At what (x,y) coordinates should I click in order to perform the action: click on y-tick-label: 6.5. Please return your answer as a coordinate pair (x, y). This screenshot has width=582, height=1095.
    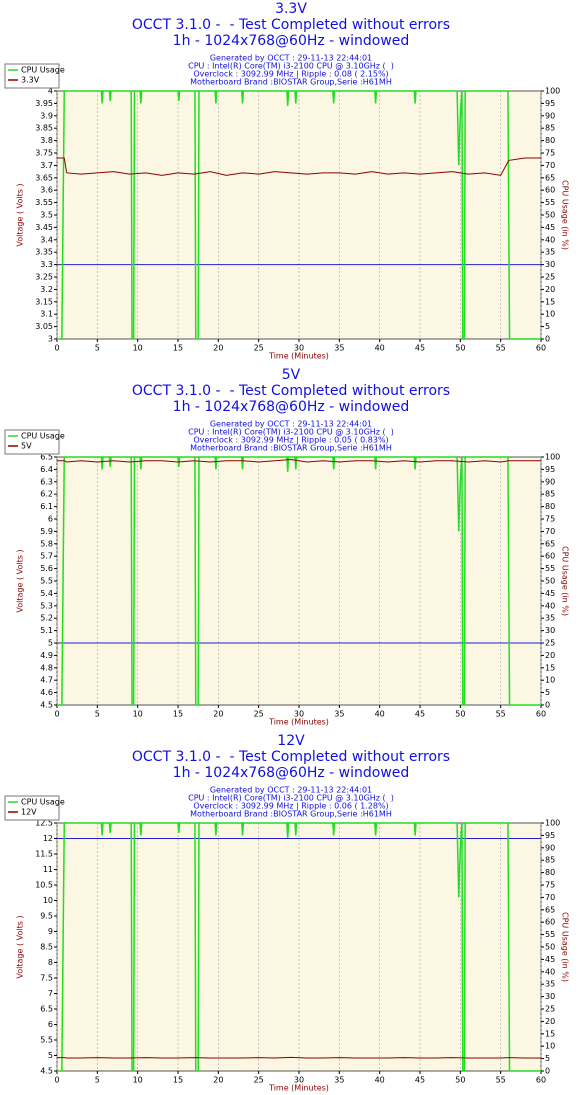
    Looking at the image, I should click on (46, 457).